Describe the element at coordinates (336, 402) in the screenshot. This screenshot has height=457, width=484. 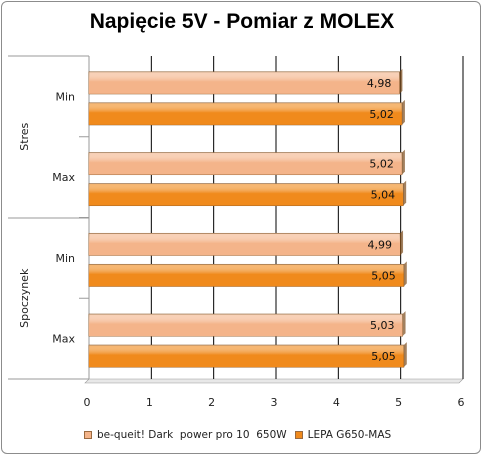
I see `x-tick-label-4: 4` at that location.